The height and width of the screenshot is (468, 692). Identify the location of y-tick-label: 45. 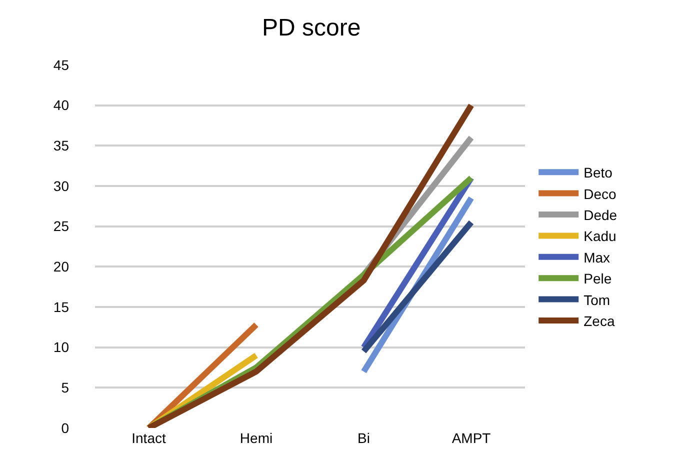
(61, 64).